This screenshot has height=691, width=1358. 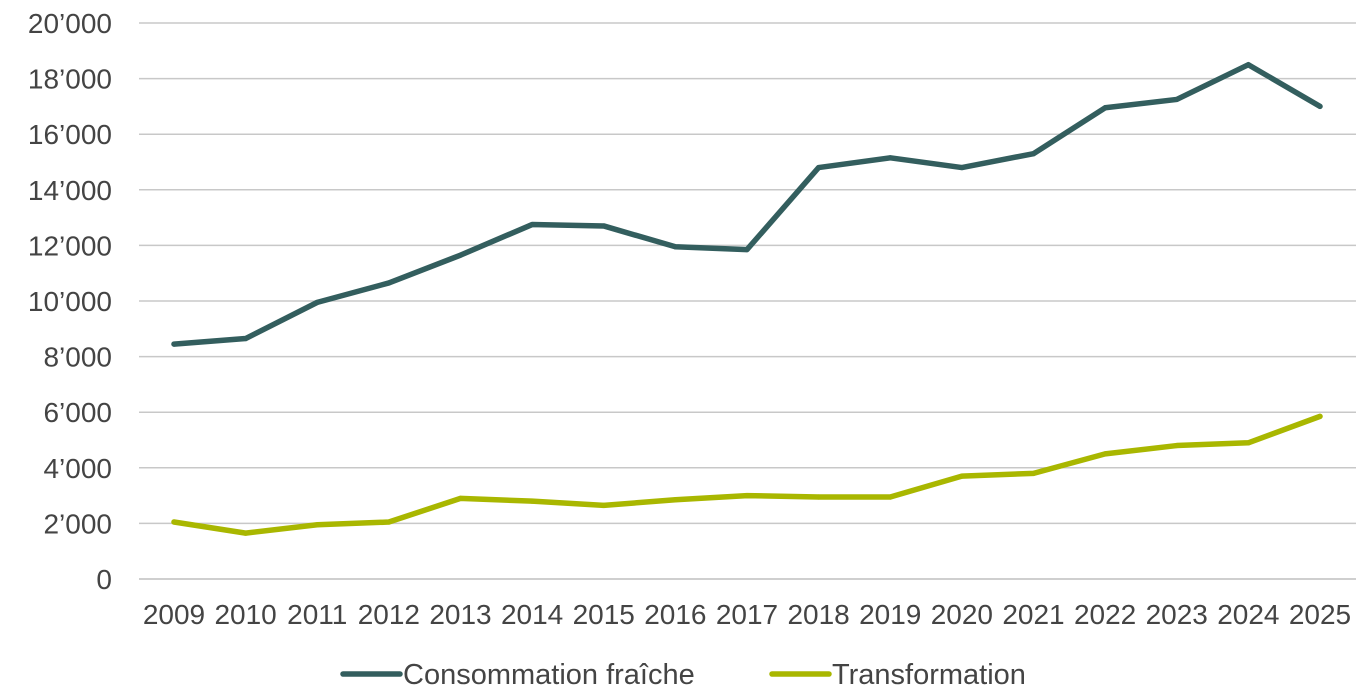 What do you see at coordinates (675, 614) in the screenshot?
I see `x-tick-label: 2016` at bounding box center [675, 614].